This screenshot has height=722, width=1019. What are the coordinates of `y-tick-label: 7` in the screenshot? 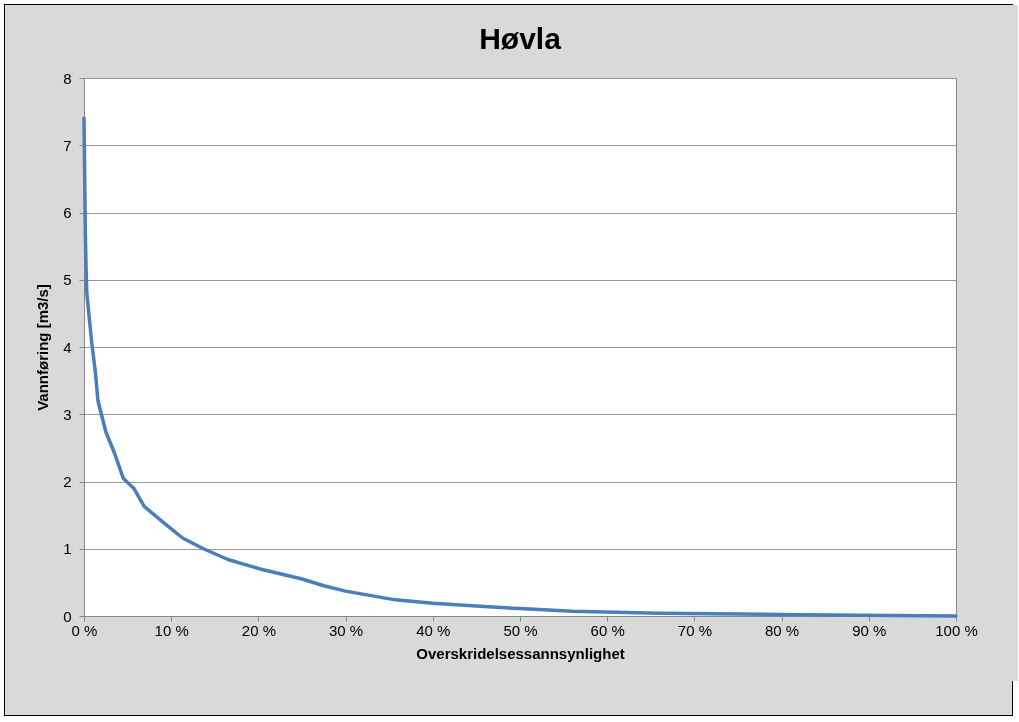 It's located at (67, 145).